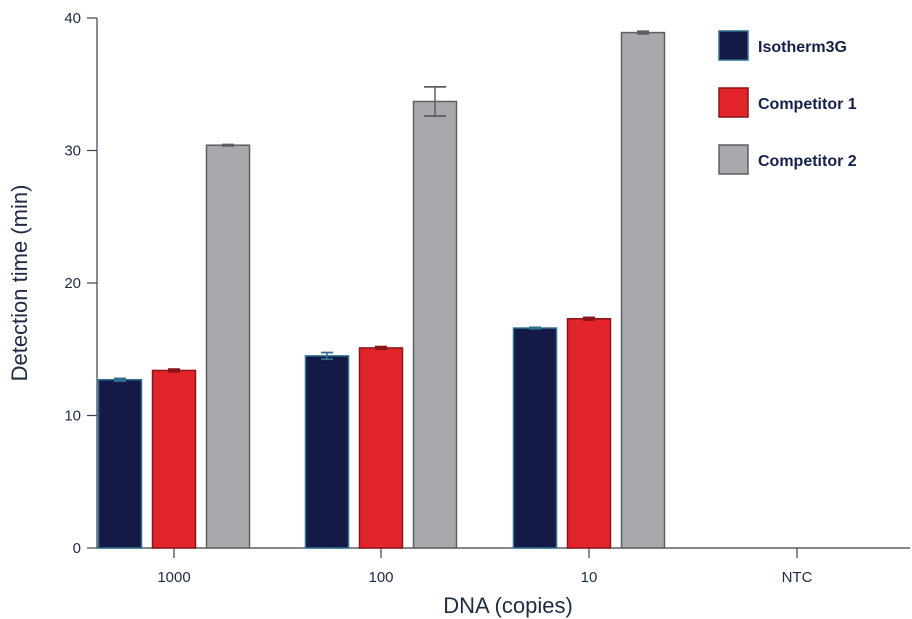 This screenshot has height=619, width=912. I want to click on legend: Isotherm3G Competitor 1 Competitor 2, so click(787, 102).